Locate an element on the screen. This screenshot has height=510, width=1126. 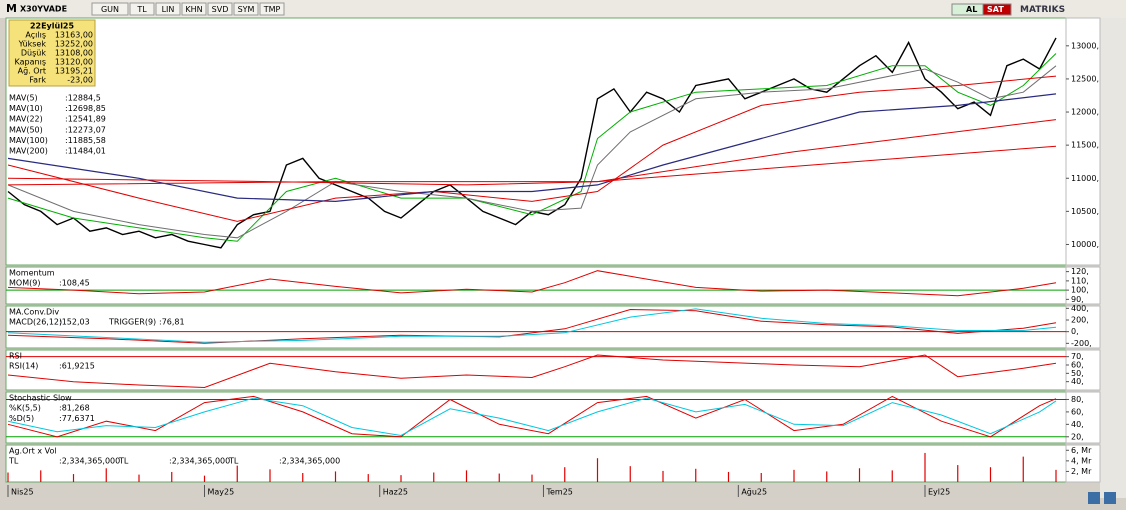
x-tick-label: Ağu25 is located at coordinates (754, 492).